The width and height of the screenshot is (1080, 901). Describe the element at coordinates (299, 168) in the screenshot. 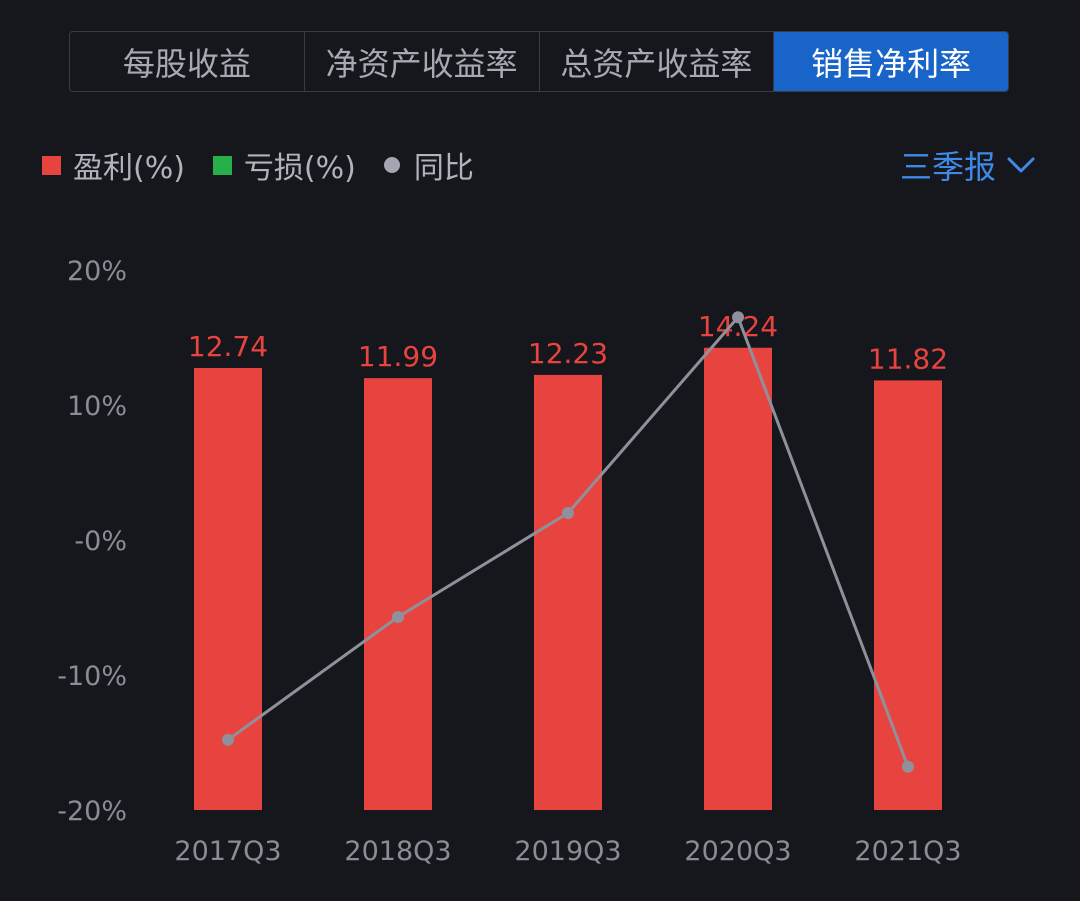

I see `legend-loss-label: 亏损(%)` at that location.